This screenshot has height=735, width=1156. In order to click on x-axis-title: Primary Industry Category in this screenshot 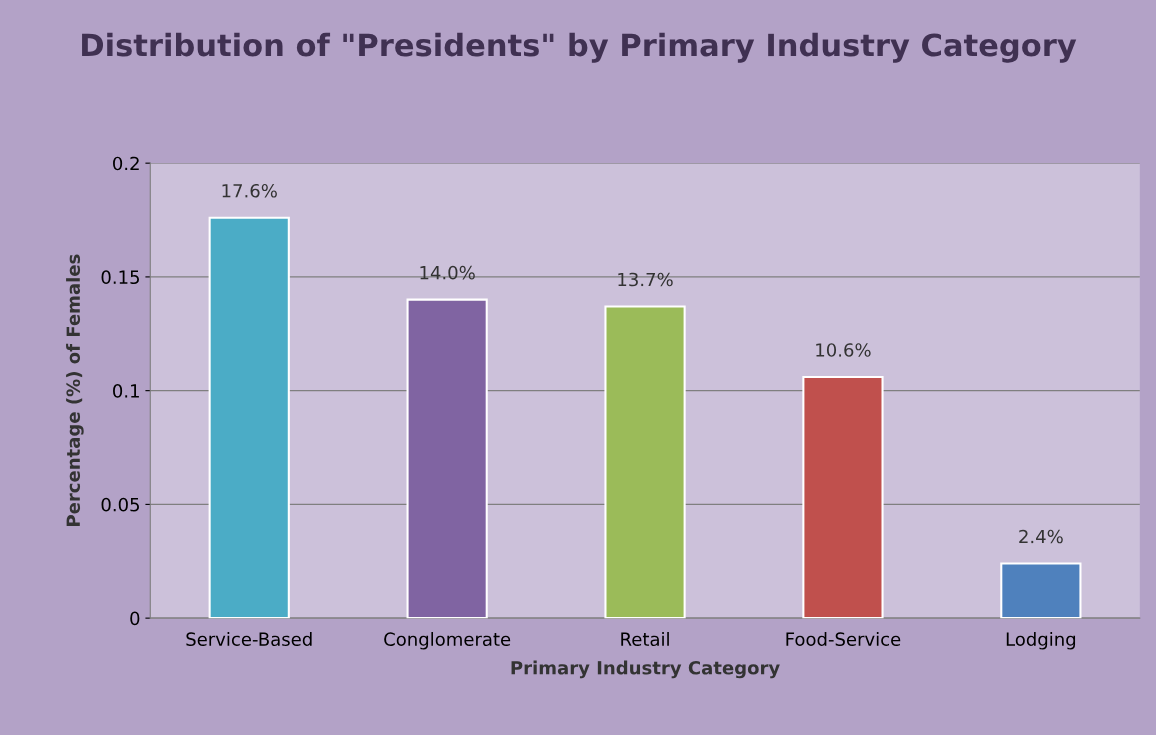, I will do `click(645, 669)`.